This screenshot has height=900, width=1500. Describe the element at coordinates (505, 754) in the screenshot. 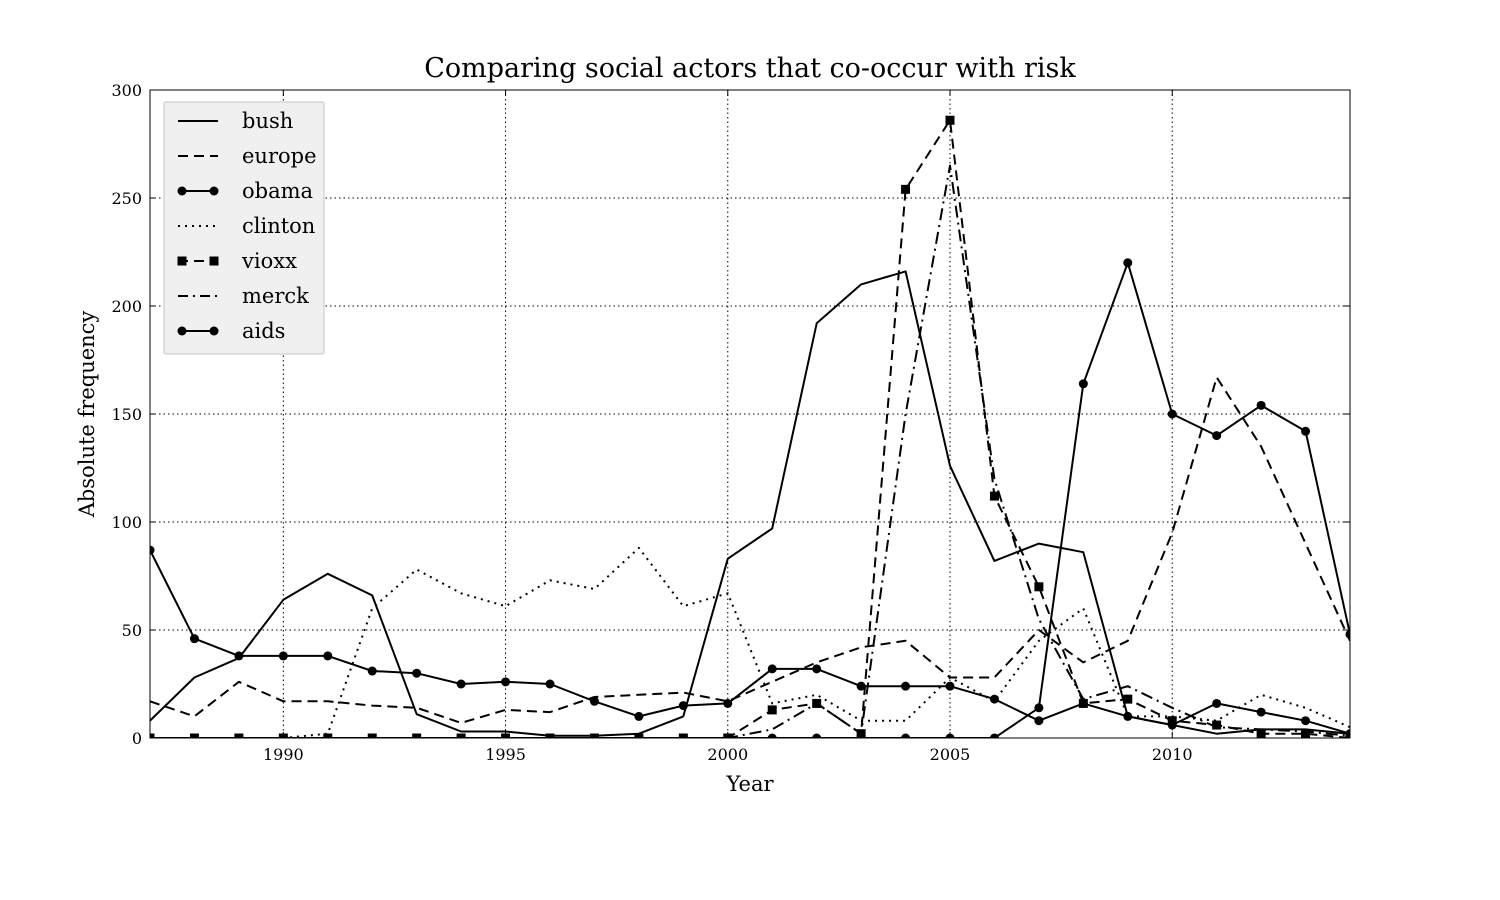

I see `x-tick-label: 1995` at that location.